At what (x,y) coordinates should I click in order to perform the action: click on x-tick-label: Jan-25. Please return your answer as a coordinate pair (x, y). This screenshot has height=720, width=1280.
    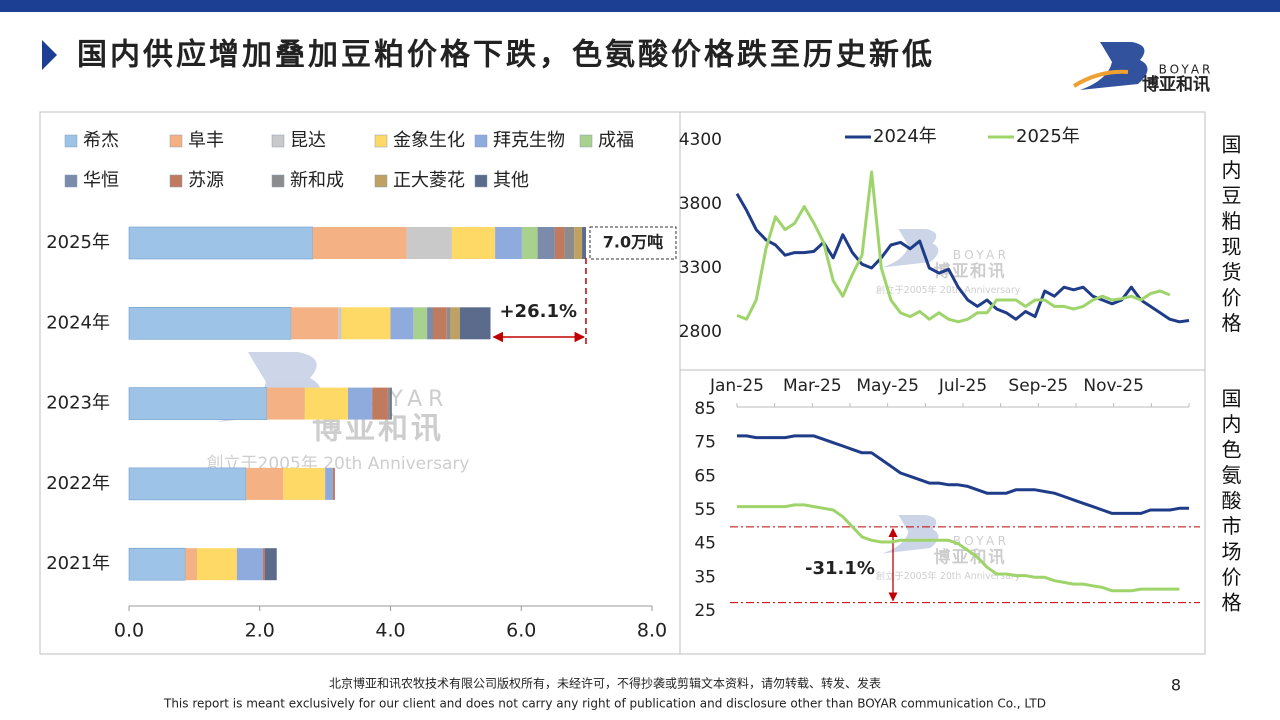
    Looking at the image, I should click on (736, 386).